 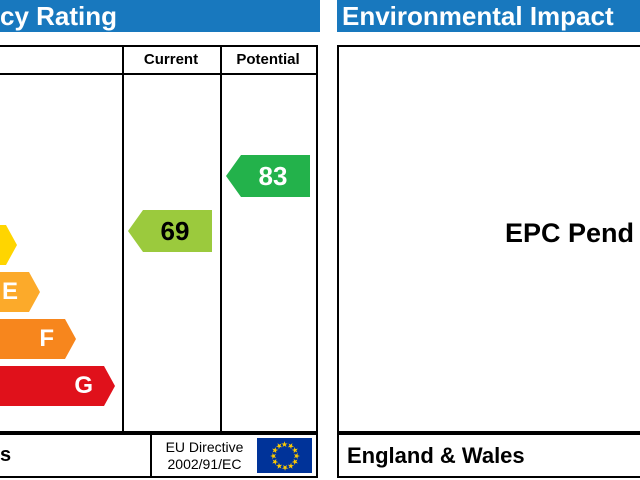 I want to click on eu-directive-line2: 2002/91/EC, so click(x=204, y=464).